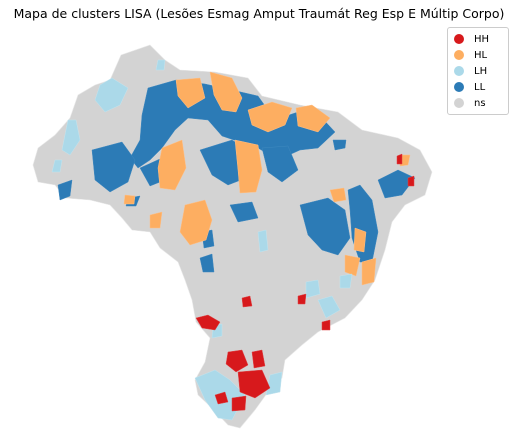 This screenshot has width=518, height=445. Describe the element at coordinates (459, 103) in the screenshot. I see `legend-marker-ns` at that location.